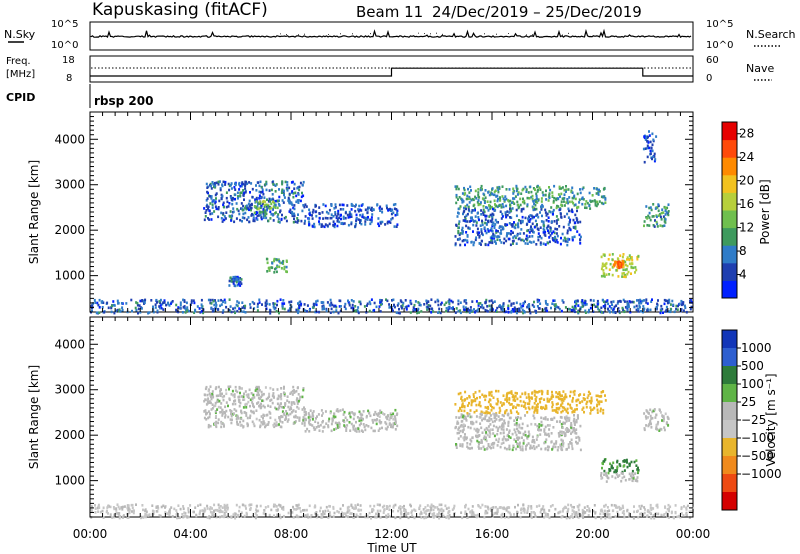 This screenshot has height=554, width=800. What do you see at coordinates (69, 230) in the screenshot?
I see `y-tick-label: 2000` at bounding box center [69, 230].